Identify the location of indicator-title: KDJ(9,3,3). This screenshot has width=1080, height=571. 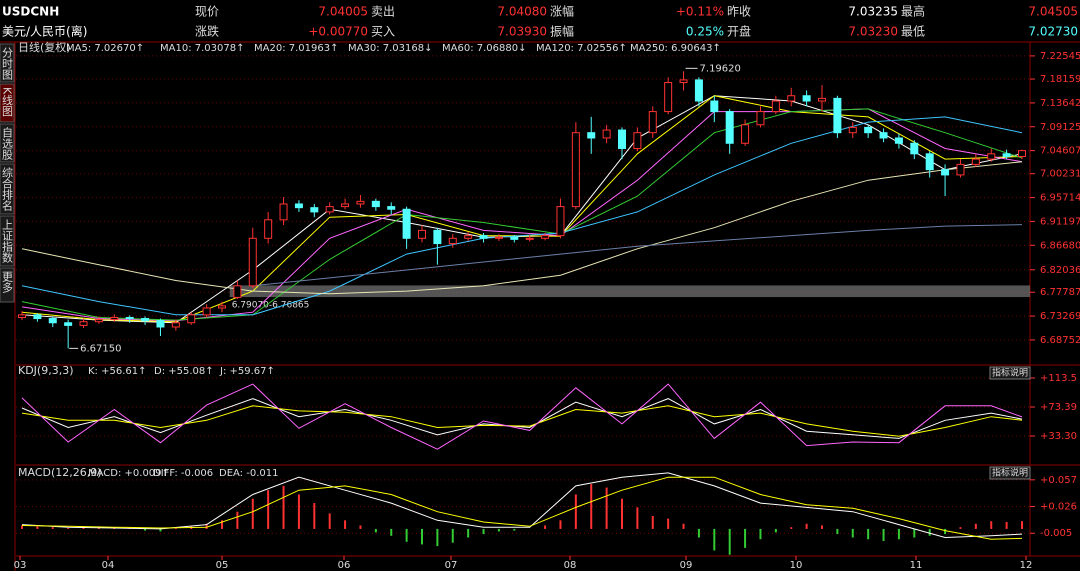
(46, 370).